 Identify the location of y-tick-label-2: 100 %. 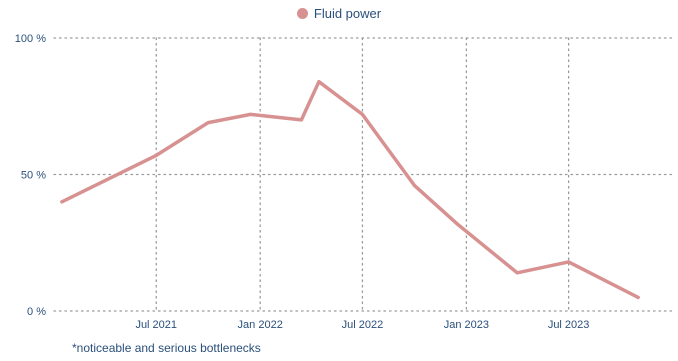
(30, 39).